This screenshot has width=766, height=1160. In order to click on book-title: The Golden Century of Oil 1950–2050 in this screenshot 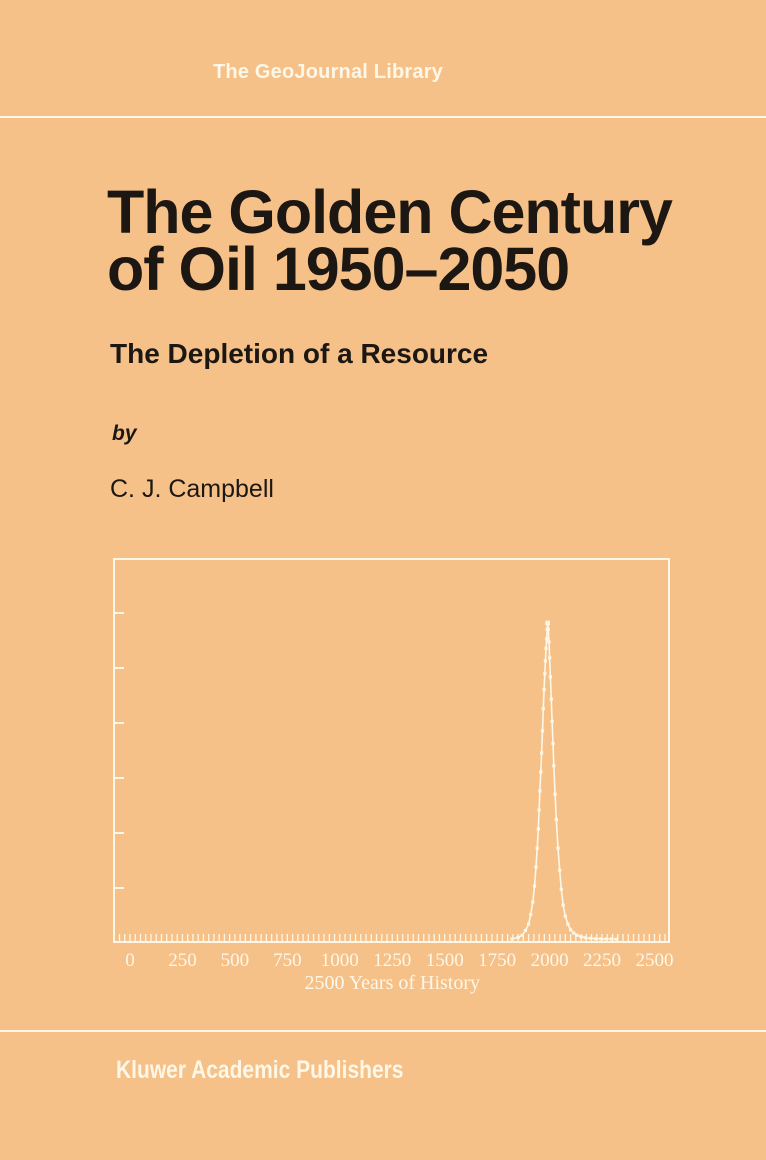, I will do `click(390, 241)`.